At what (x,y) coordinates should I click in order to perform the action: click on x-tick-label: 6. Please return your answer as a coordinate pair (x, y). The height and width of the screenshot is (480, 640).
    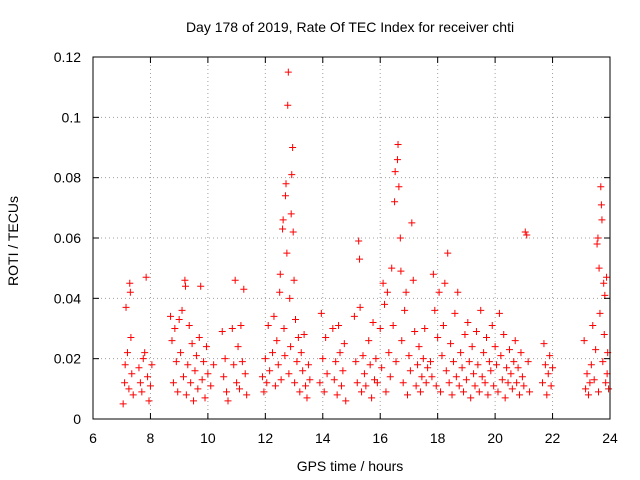
    Looking at the image, I should click on (93, 438).